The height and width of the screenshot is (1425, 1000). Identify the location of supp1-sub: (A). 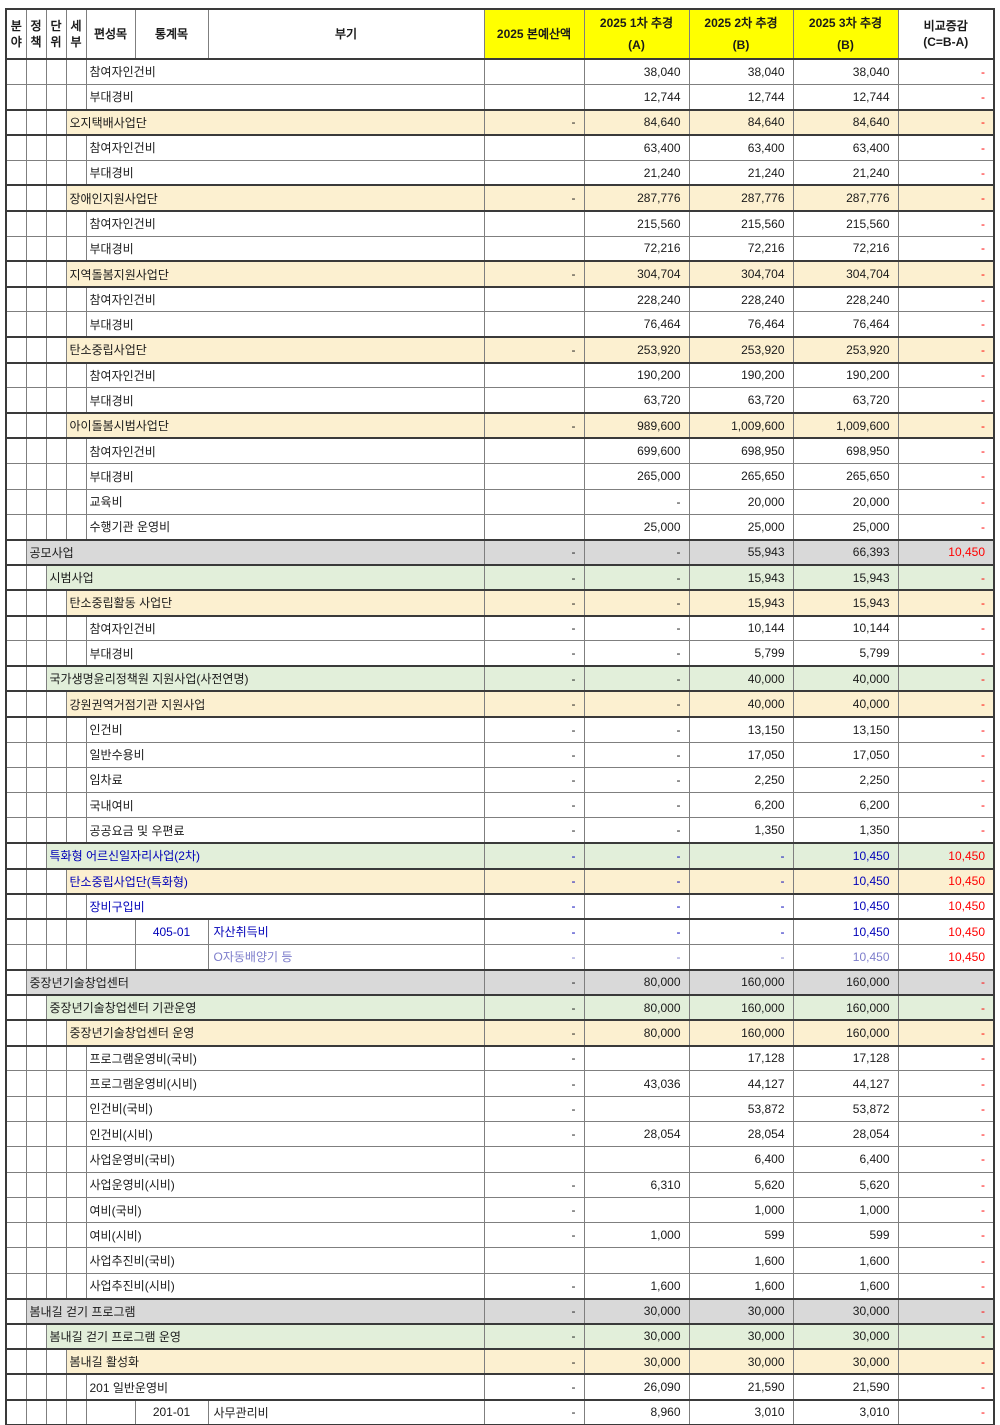
(636, 44).